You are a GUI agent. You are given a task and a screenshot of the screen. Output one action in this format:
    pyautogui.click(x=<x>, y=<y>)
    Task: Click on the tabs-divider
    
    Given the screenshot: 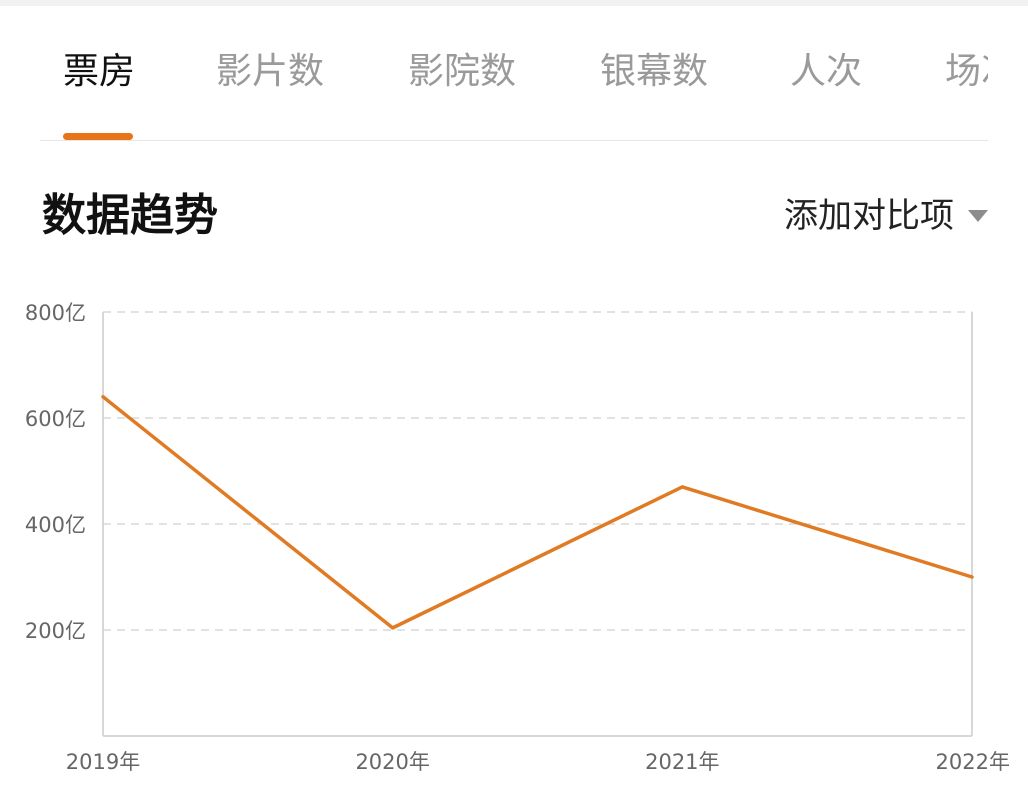 What is the action you would take?
    pyautogui.click(x=514, y=140)
    